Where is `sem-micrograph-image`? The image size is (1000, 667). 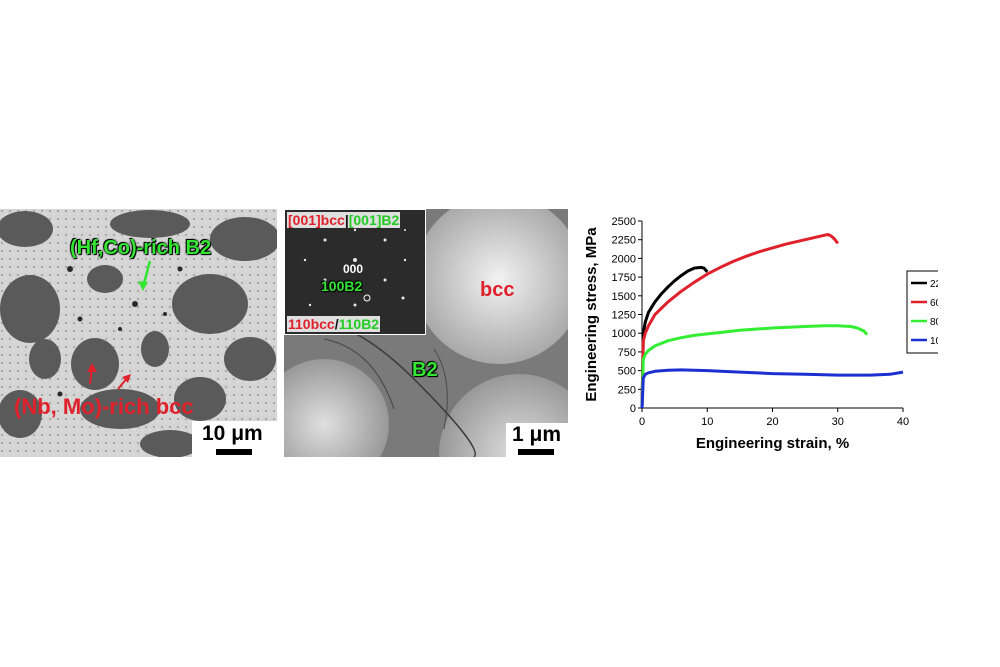 sem-micrograph-image is located at coordinates (138, 333).